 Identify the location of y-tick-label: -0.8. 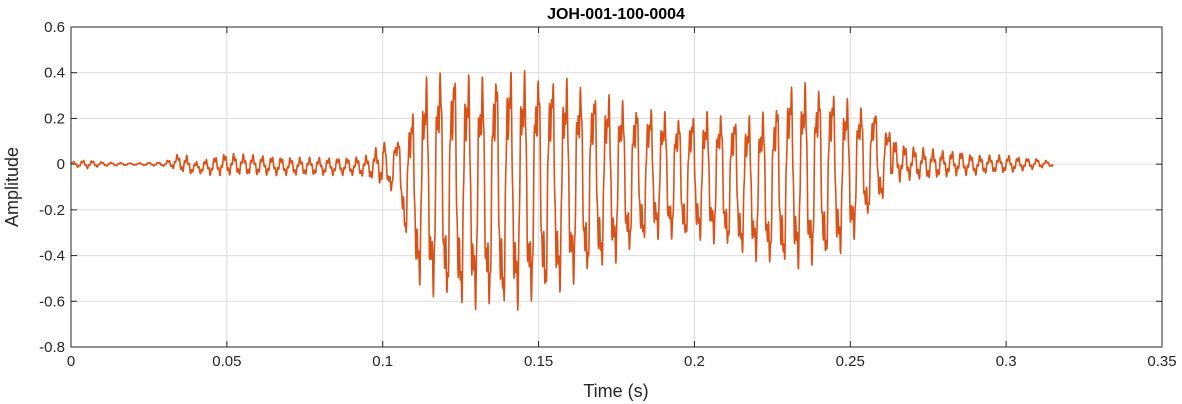
(52, 347).